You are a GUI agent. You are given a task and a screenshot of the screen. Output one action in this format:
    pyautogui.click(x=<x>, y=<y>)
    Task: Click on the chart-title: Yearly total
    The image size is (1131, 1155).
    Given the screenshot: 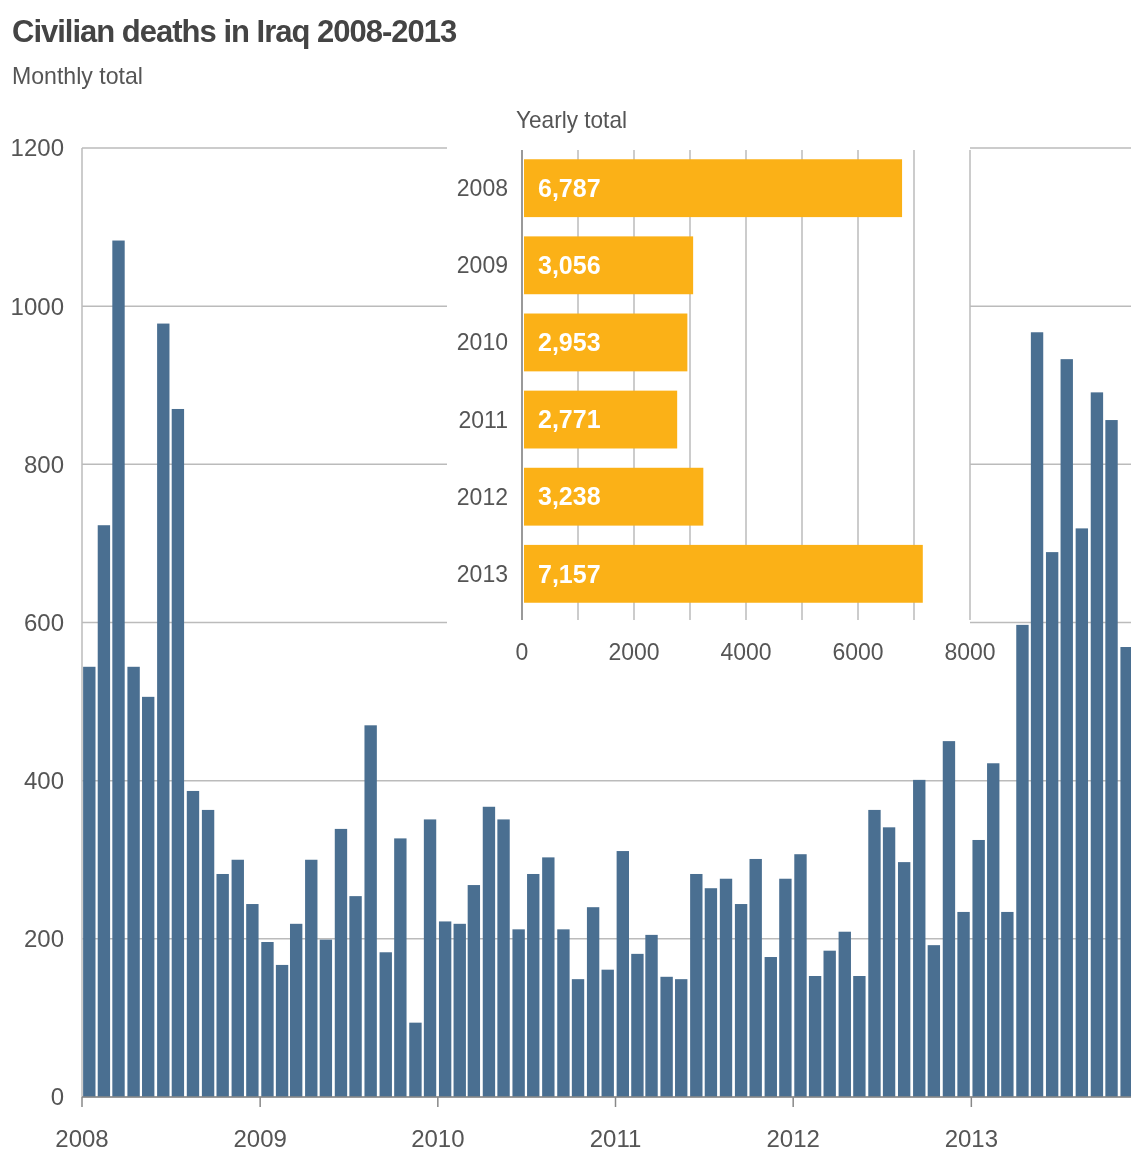 What is the action you would take?
    pyautogui.click(x=575, y=119)
    